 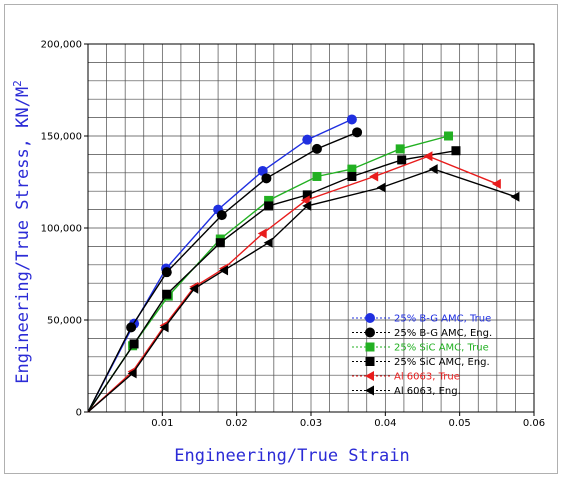 I want to click on y-tick-label: 200,000, so click(x=61, y=45).